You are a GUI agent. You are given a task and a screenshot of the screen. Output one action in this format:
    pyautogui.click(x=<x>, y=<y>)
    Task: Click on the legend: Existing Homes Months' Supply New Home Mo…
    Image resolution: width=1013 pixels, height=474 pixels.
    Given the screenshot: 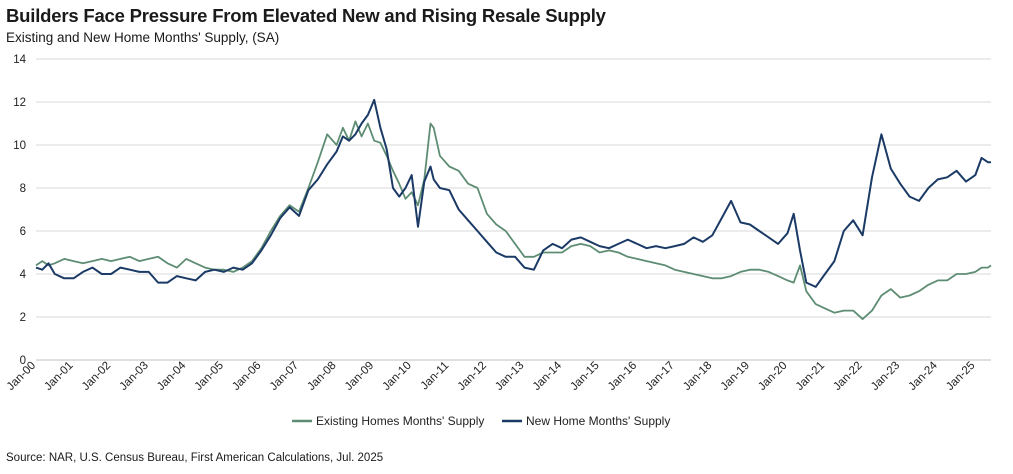 What is the action you would take?
    pyautogui.click(x=481, y=421)
    